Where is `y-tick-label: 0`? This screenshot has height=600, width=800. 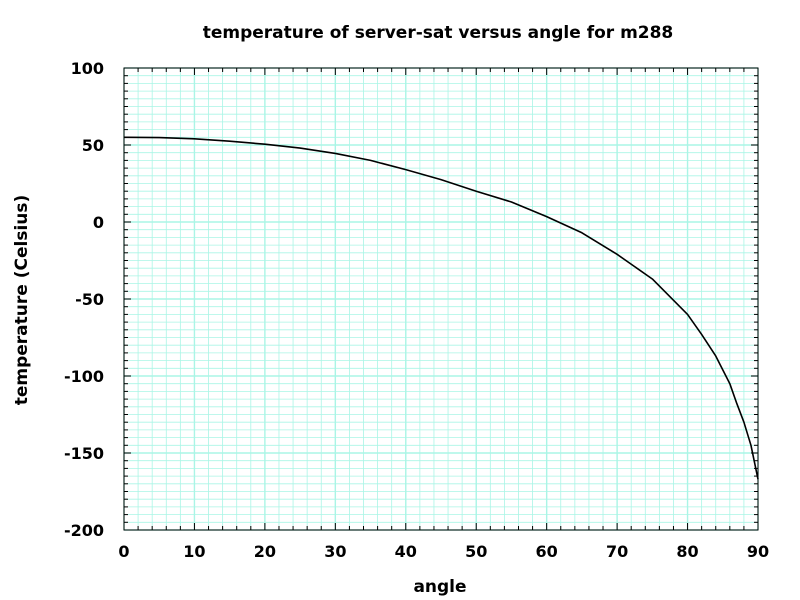
y-tick-label: 0 is located at coordinates (98, 222).